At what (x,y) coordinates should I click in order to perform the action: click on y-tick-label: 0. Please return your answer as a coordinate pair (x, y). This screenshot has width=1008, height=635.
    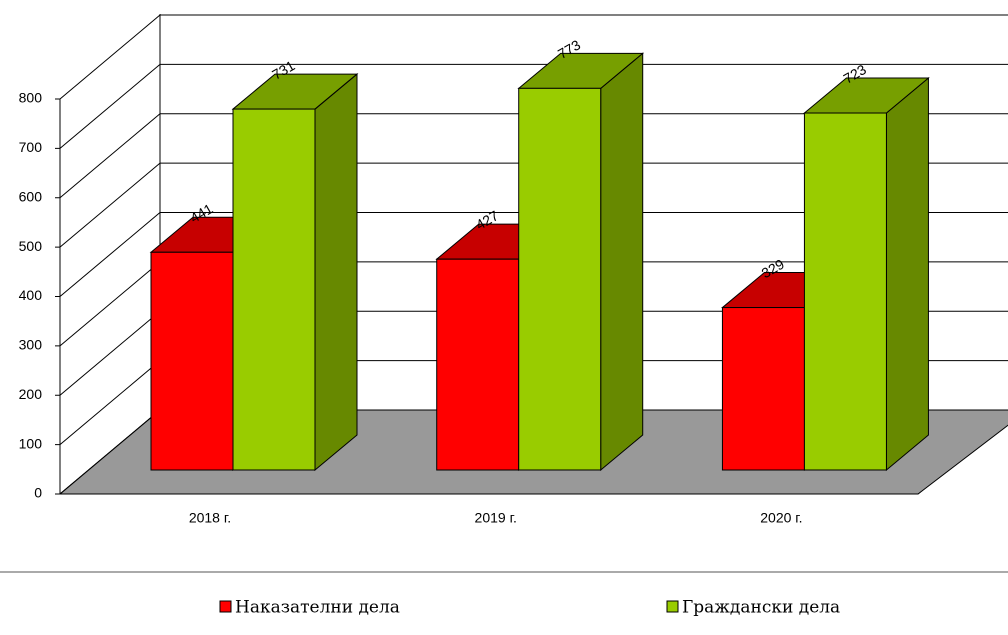
    Looking at the image, I should click on (38, 493).